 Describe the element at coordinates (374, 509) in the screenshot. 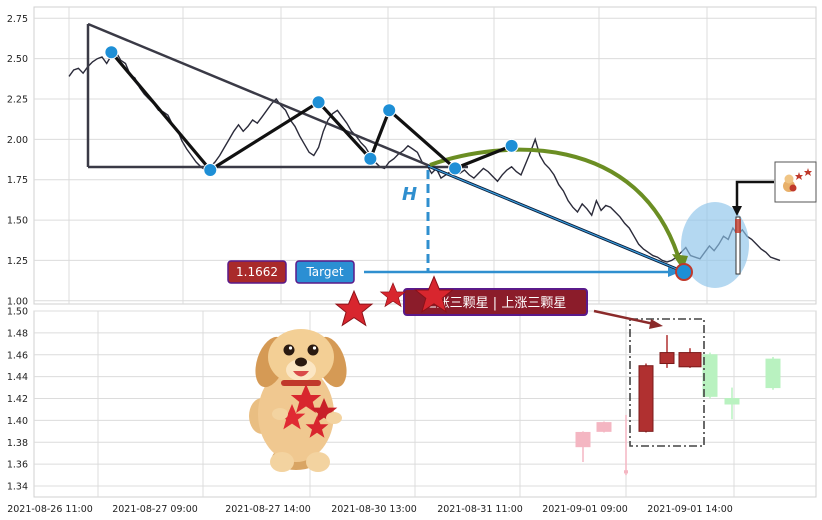

I see `x-tick-label: 2021-08-30 13:00` at that location.